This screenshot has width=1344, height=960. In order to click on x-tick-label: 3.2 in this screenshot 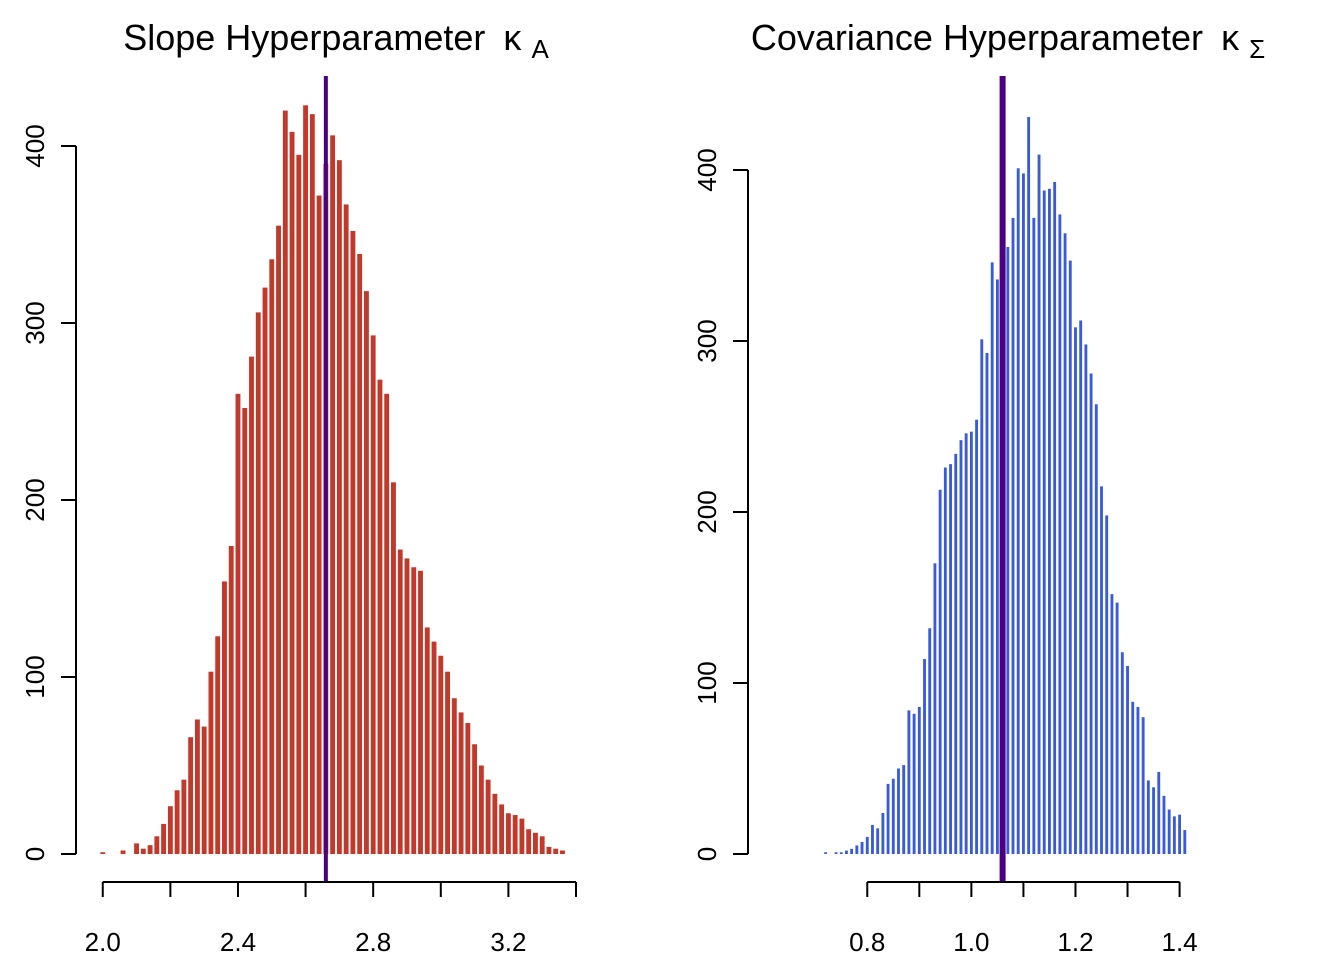, I will do `click(508, 942)`.